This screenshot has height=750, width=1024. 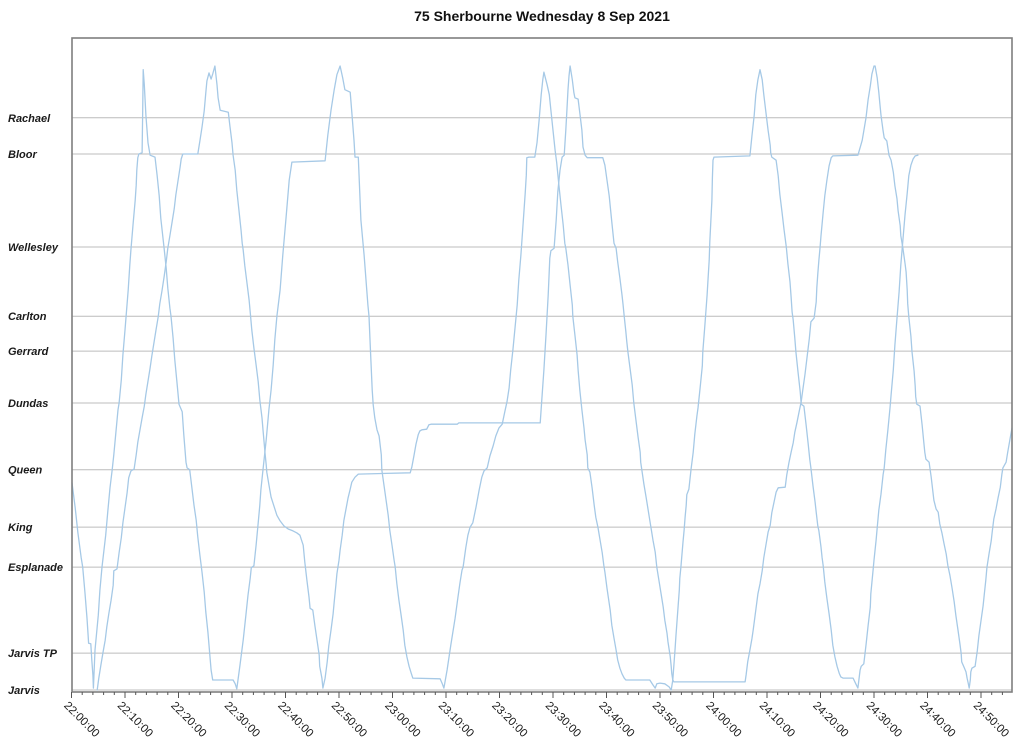 What do you see at coordinates (456, 720) in the screenshot?
I see `time-tick-label: 23:10:00` at bounding box center [456, 720].